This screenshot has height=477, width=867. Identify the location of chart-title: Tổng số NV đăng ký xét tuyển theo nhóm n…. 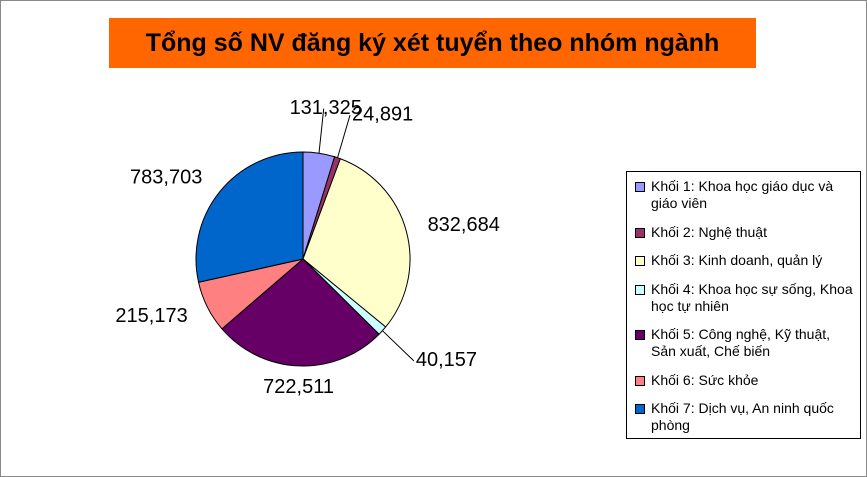
(432, 43).